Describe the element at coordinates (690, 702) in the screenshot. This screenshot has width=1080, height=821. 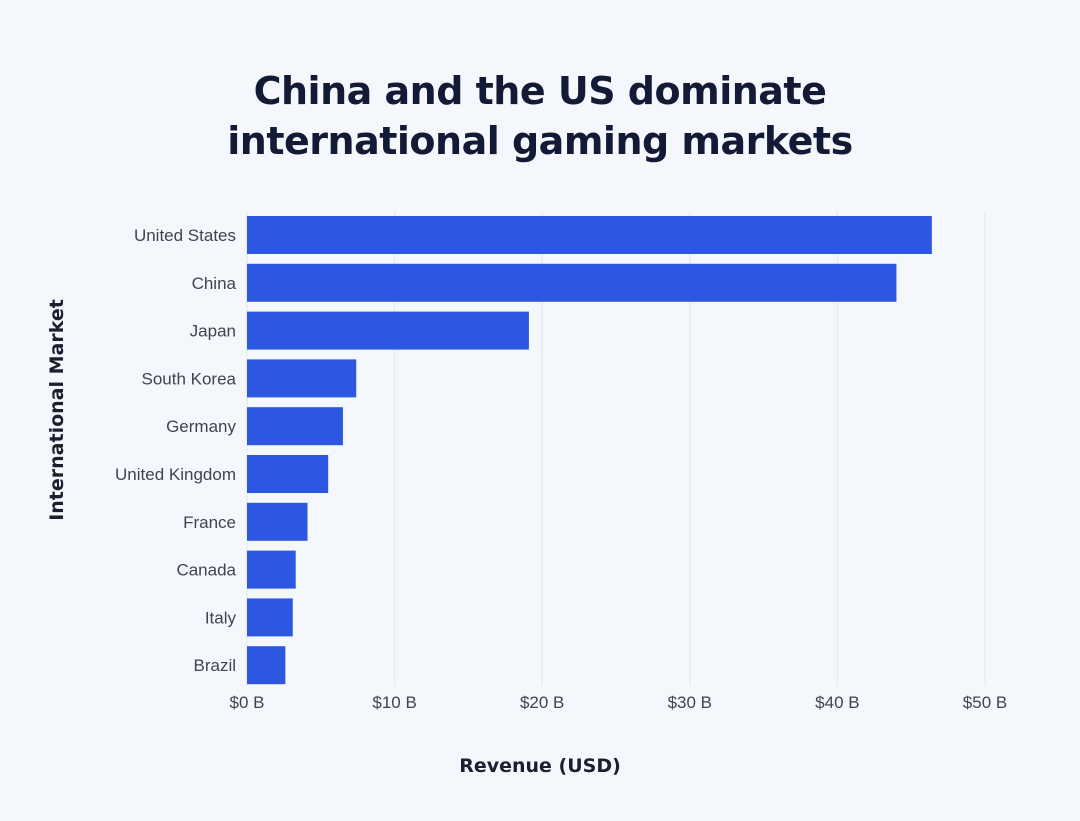
I see `x-tick-label-3: $30 B` at that location.